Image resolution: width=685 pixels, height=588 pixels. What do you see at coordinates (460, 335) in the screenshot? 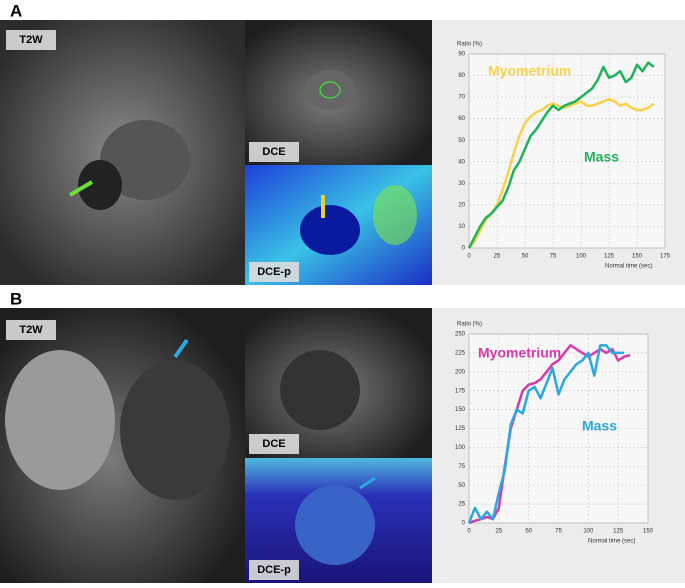
I see `y-tick-label: 250` at bounding box center [460, 335].